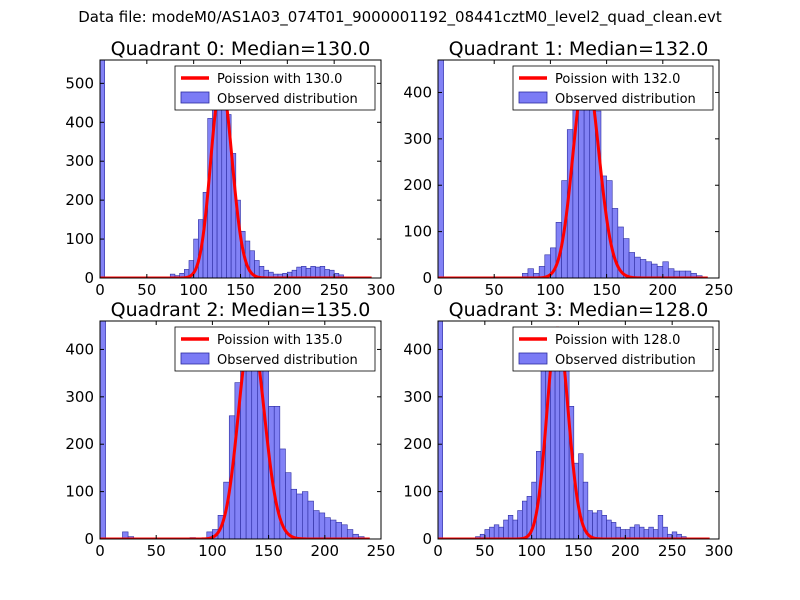 This screenshot has height=600, width=800. I want to click on subplot-title: Quadrant 2: Median=135.0, so click(241, 310).